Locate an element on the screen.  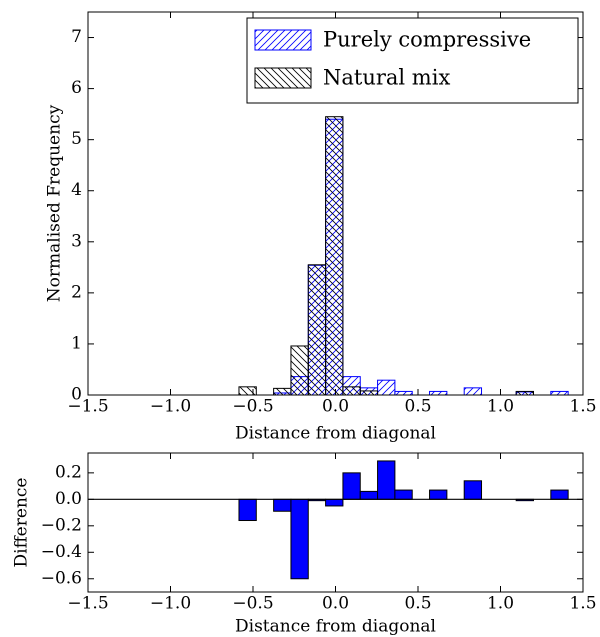
legend-label: Natural mix is located at coordinates (386, 78).